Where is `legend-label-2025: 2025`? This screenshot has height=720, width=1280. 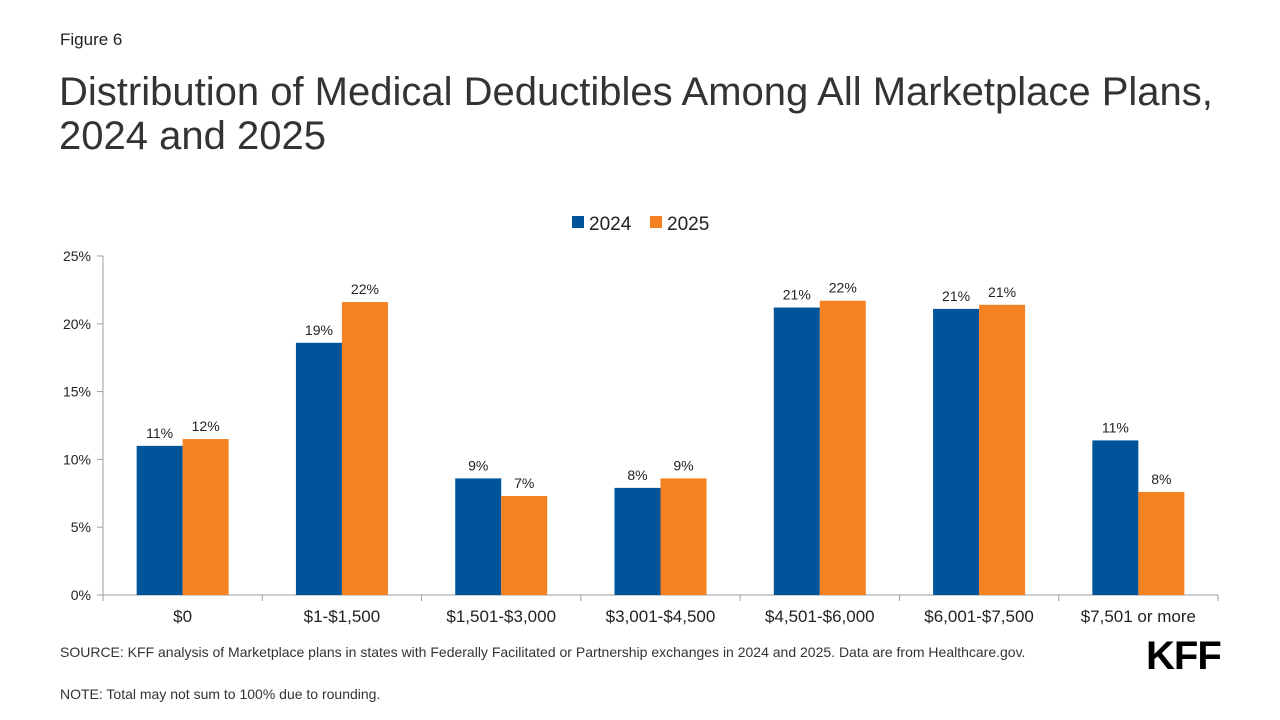
legend-label-2025: 2025 is located at coordinates (688, 224).